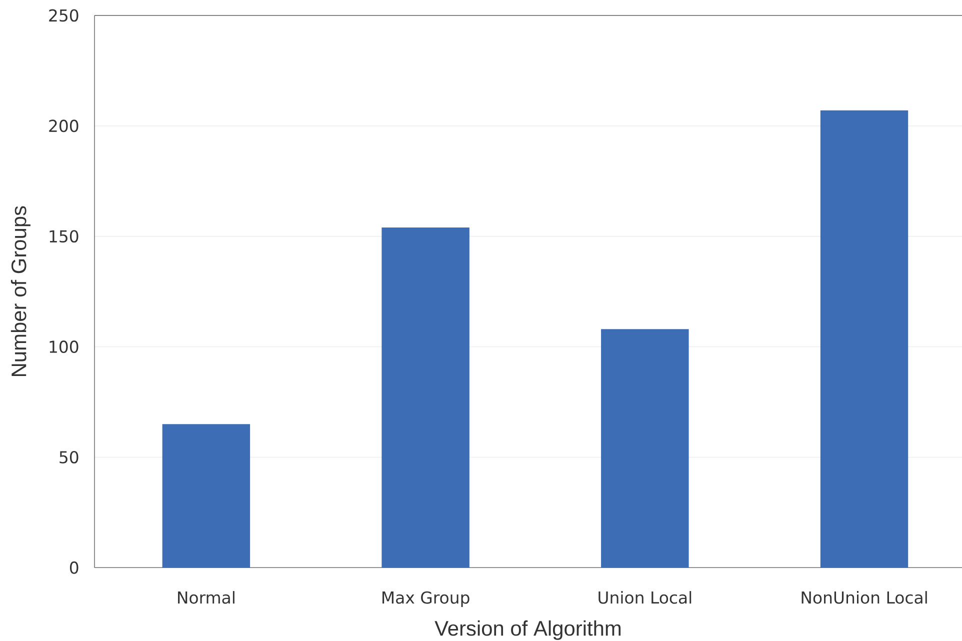 The width and height of the screenshot is (962, 641). Describe the element at coordinates (63, 15) in the screenshot. I see `y-tick-label: 250` at that location.